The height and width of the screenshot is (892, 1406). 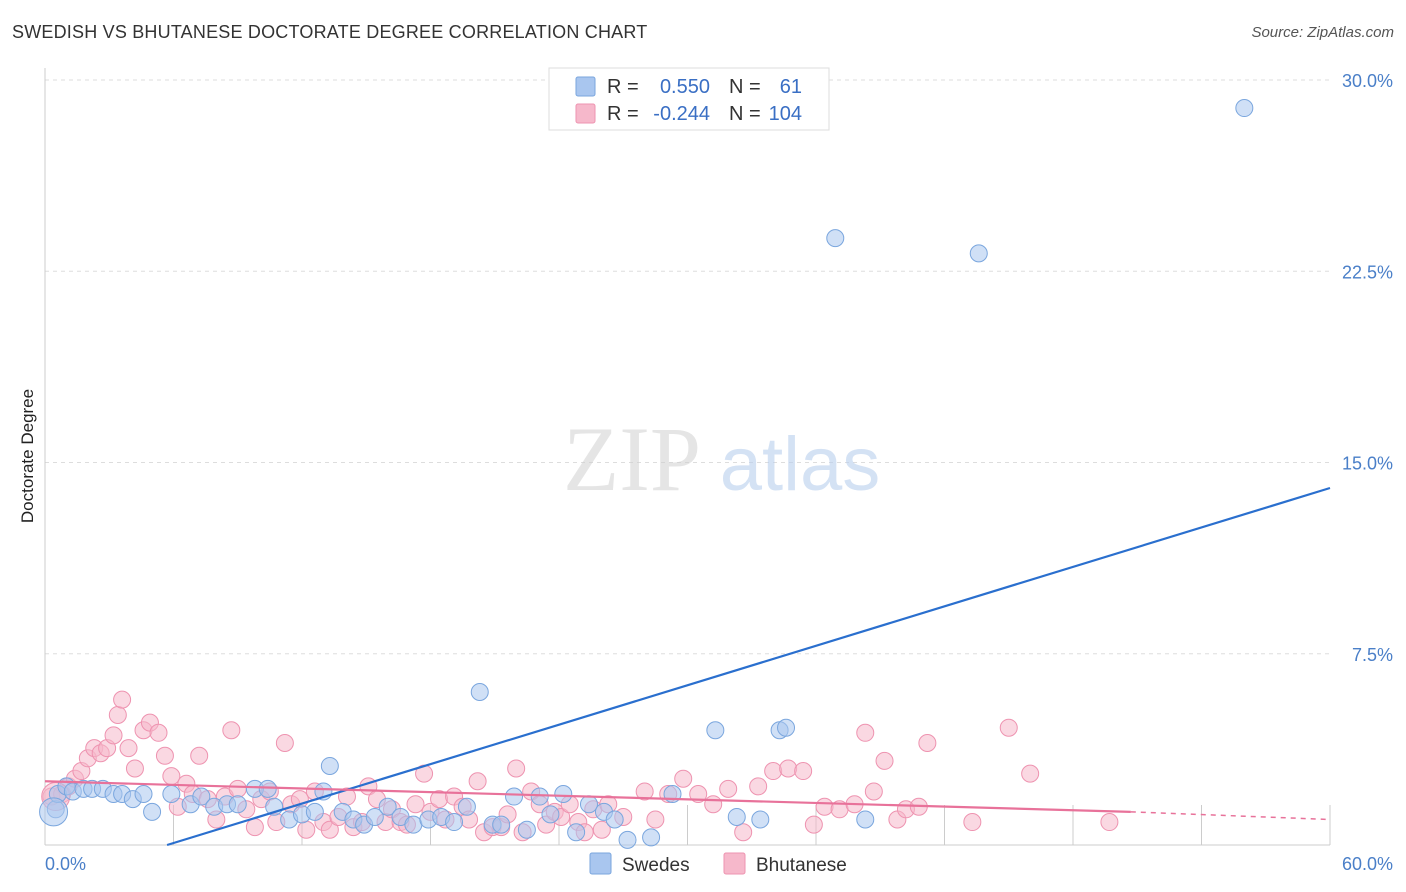 I want to click on legend: R = 0.550 N = 61 R = -0.244 N = 104, so click(x=689, y=99).